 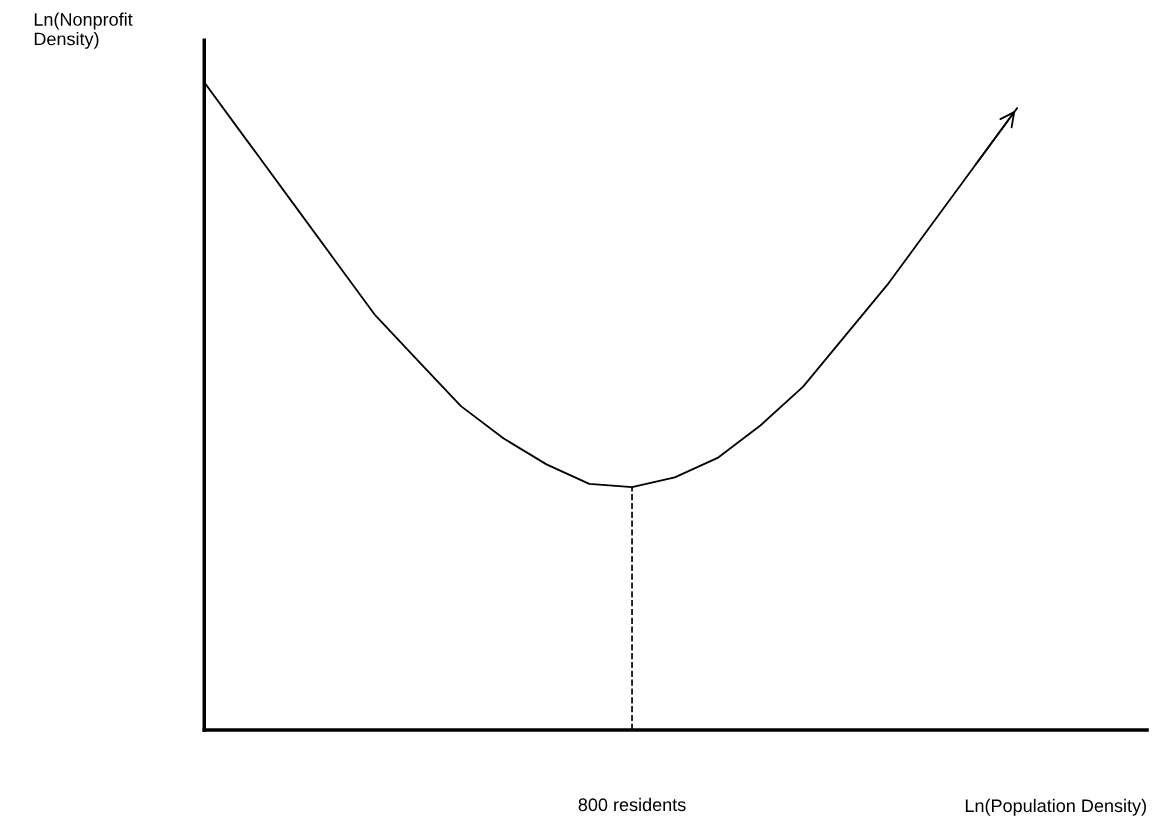 I want to click on x-axis-title: Ln(Population Density), so click(x=1055, y=807).